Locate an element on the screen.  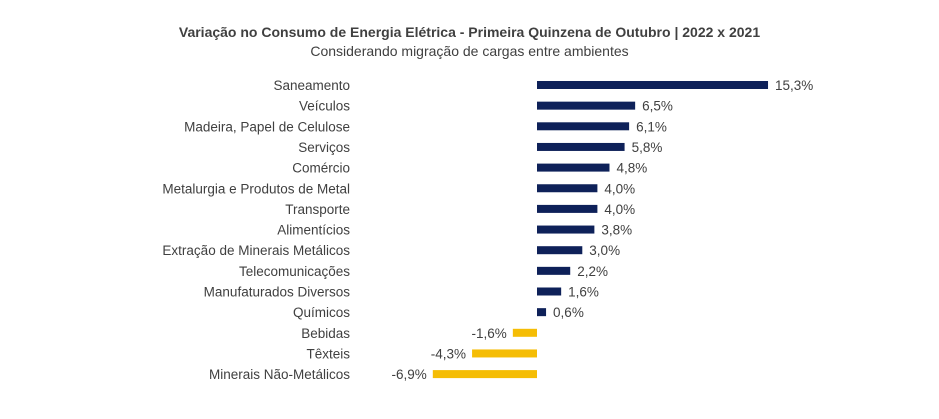
data-label: 6,5% is located at coordinates (657, 106).